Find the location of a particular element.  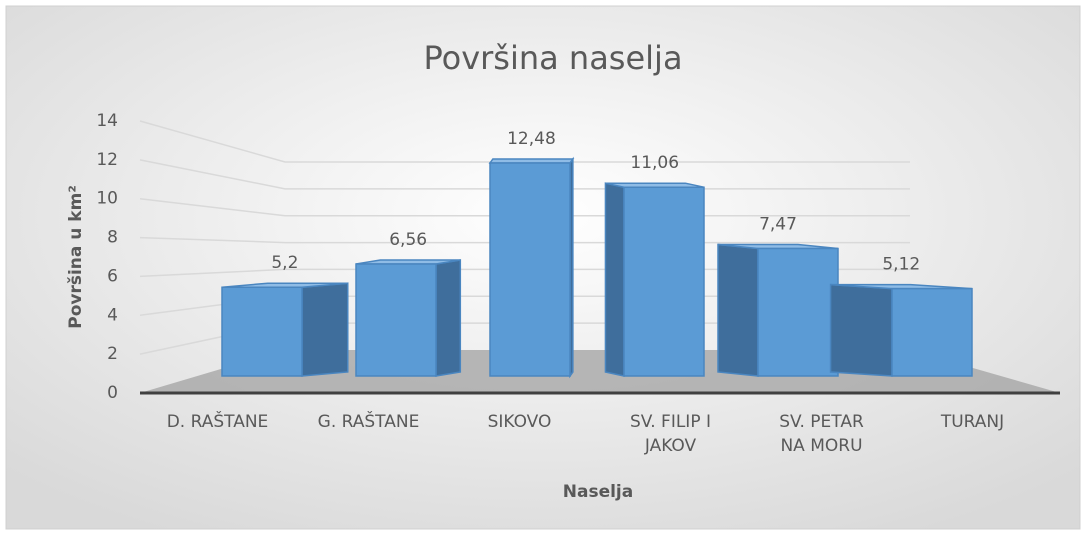

x-tick-label: SIKOVO is located at coordinates (519, 422).